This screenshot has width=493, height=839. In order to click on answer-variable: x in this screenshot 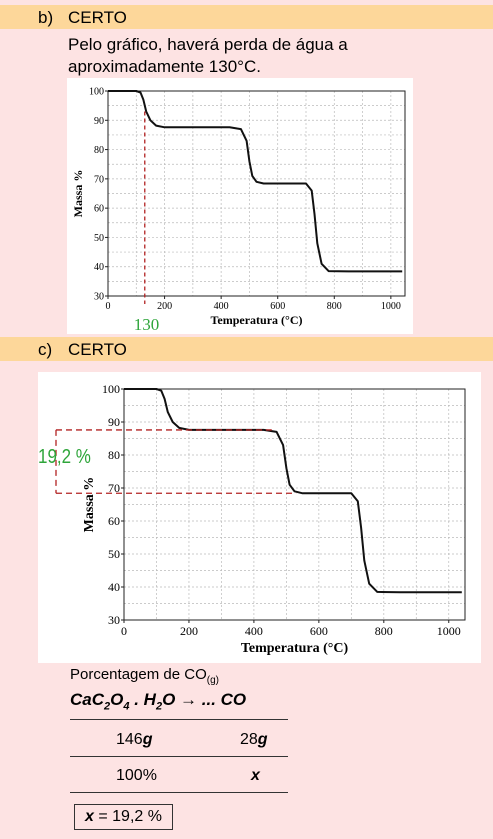, I will do `click(89, 816)`.